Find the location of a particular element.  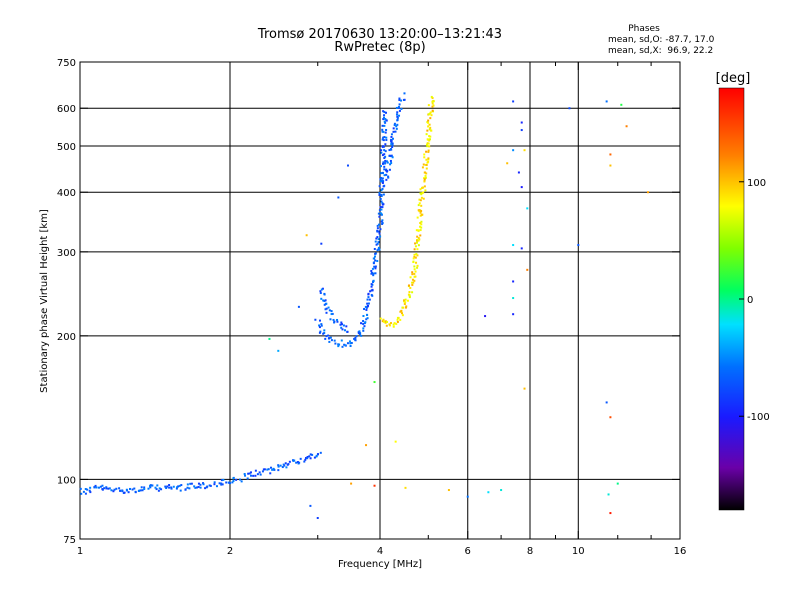

x-tick-label: 16 is located at coordinates (680, 551).